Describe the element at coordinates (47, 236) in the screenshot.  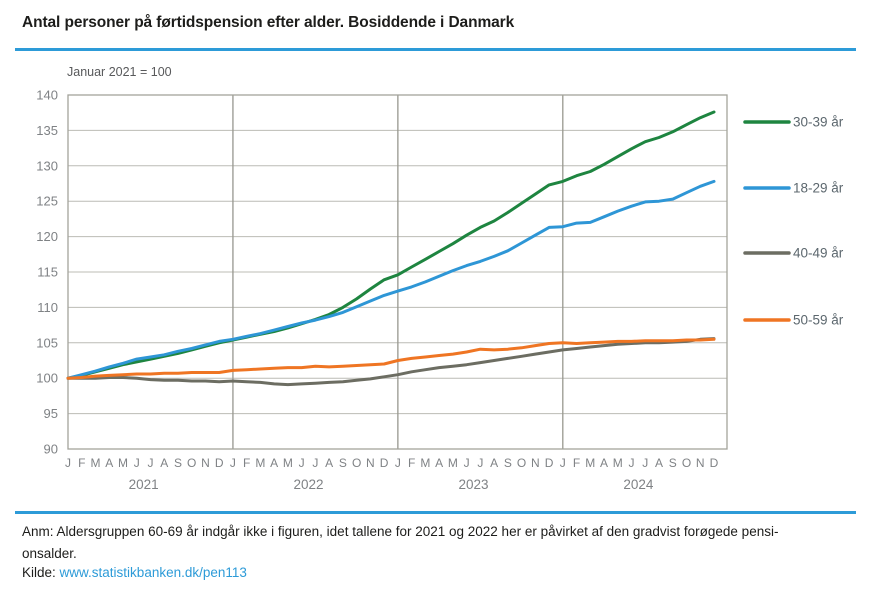
I see `y-tick-label: 120` at that location.